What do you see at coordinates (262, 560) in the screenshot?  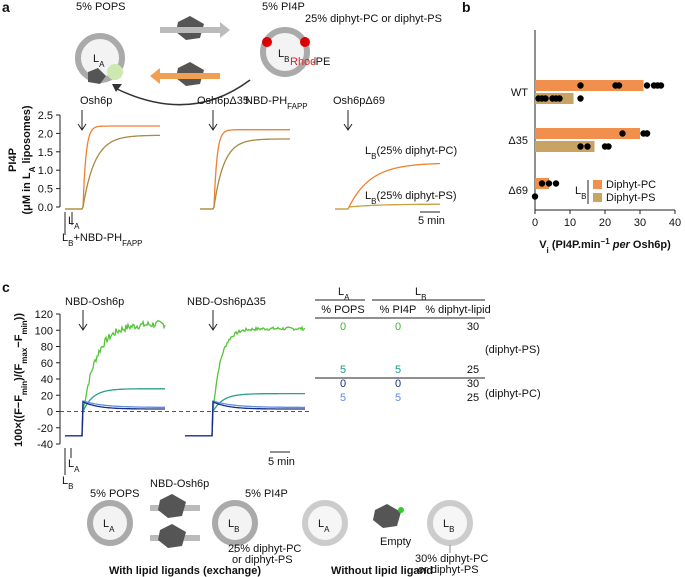 I see `label: or diphyt-PS` at bounding box center [262, 560].